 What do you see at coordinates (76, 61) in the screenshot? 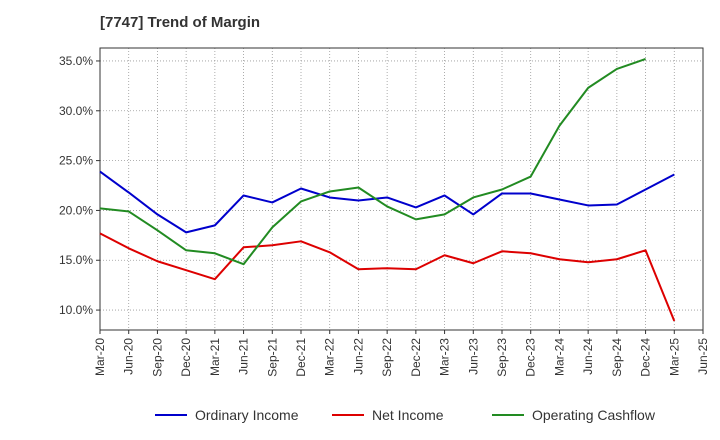
I see `y-tick-label: 35.0%` at bounding box center [76, 61].